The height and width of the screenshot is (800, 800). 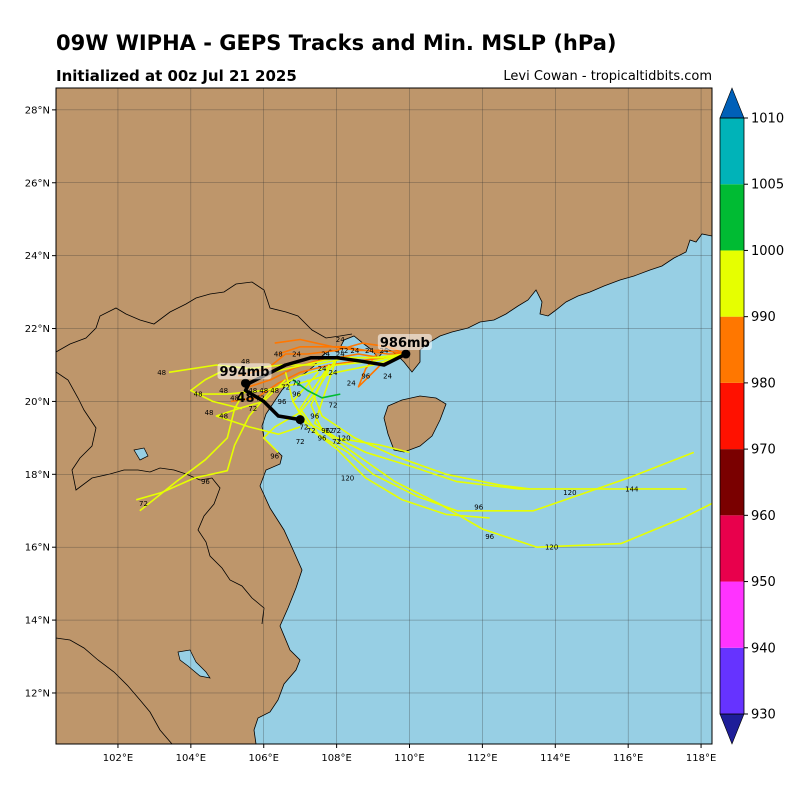 What do you see at coordinates (37, 110) in the screenshot?
I see `lat-tick-label: 28°N` at bounding box center [37, 110].